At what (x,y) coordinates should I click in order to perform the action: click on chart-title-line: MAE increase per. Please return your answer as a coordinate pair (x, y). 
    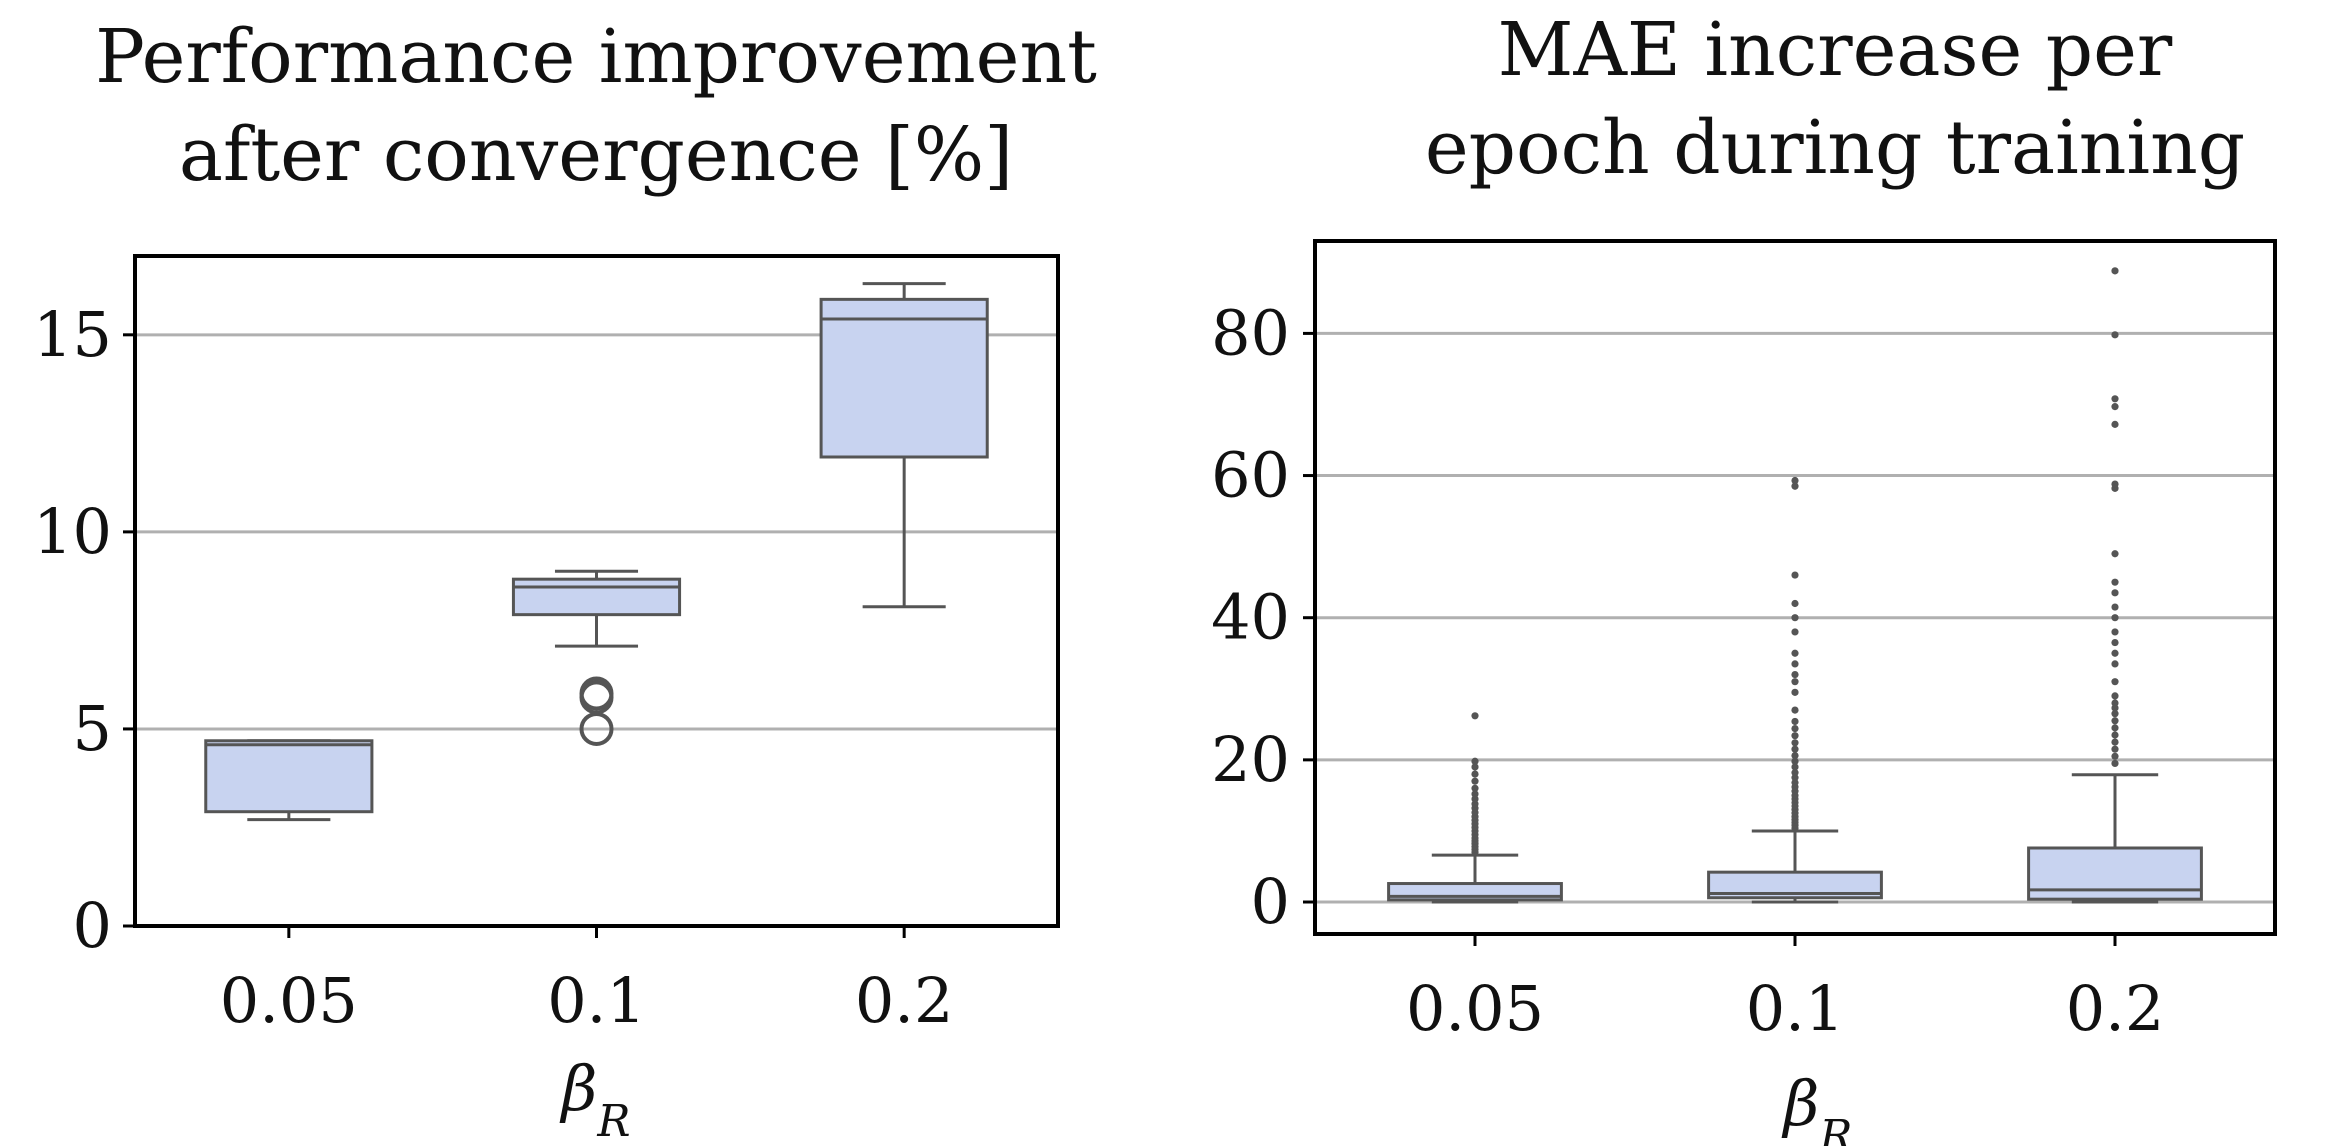
    Looking at the image, I should click on (1835, 50).